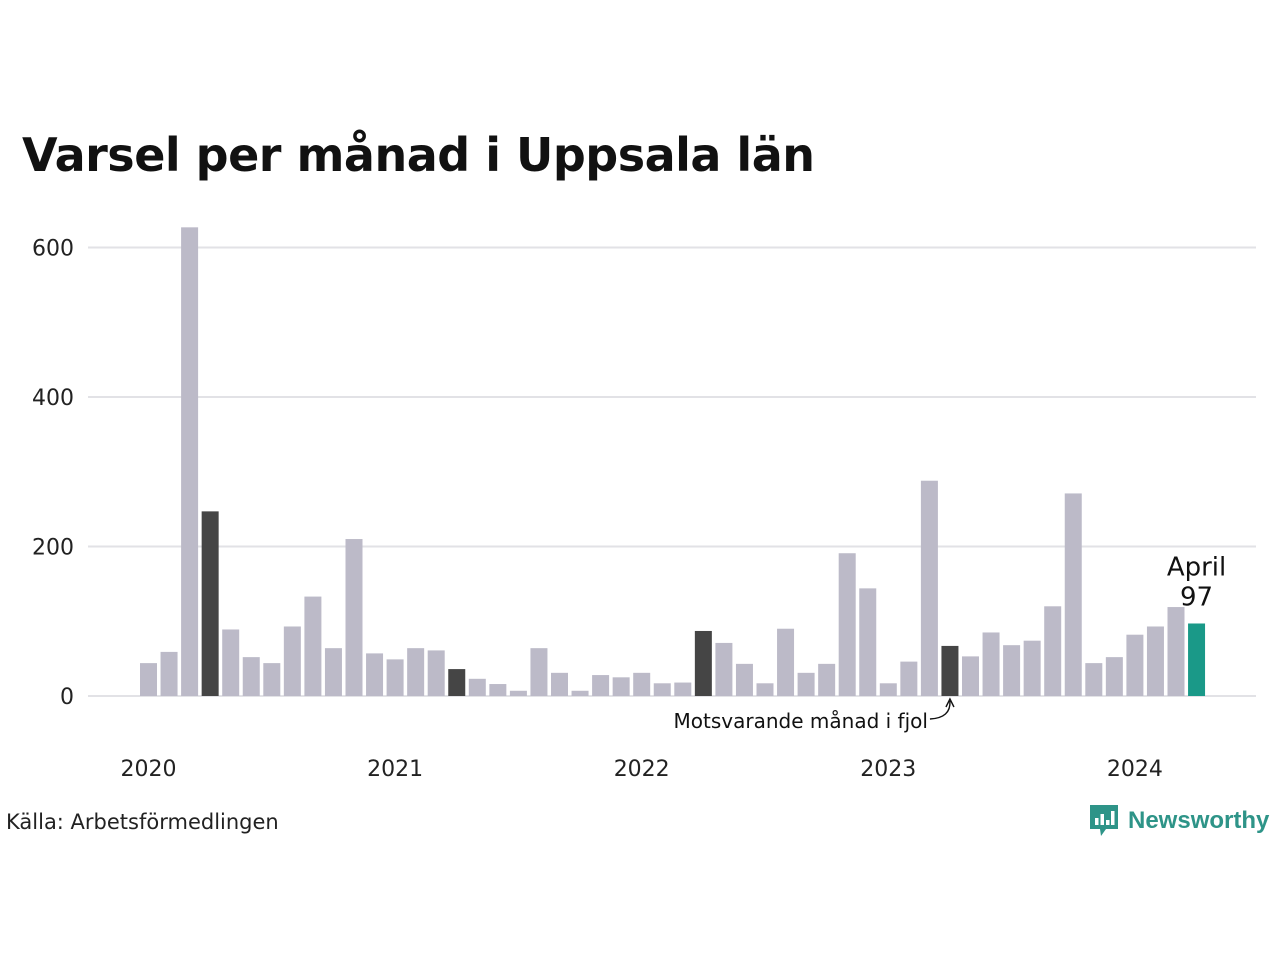 Image resolution: width=1280 pixels, height=960 pixels. Describe the element at coordinates (1199, 820) in the screenshot. I see `brand-name: Newsworthy` at that location.